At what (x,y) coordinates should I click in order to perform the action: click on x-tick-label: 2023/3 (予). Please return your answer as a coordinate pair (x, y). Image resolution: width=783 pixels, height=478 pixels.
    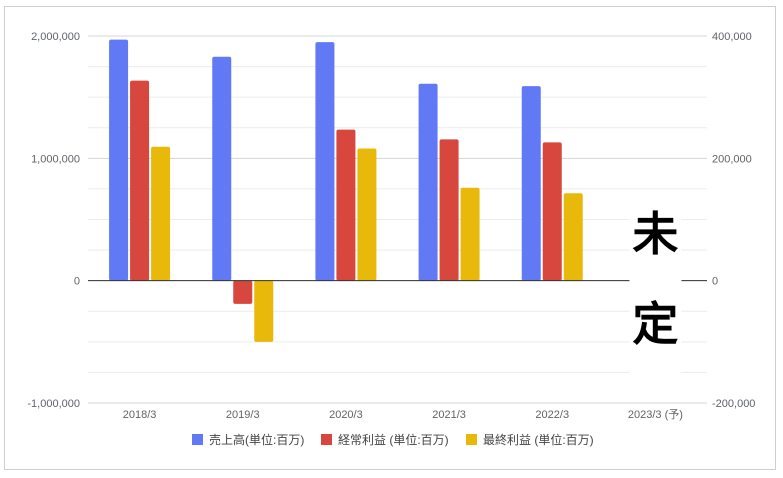
    Looking at the image, I should click on (655, 414).